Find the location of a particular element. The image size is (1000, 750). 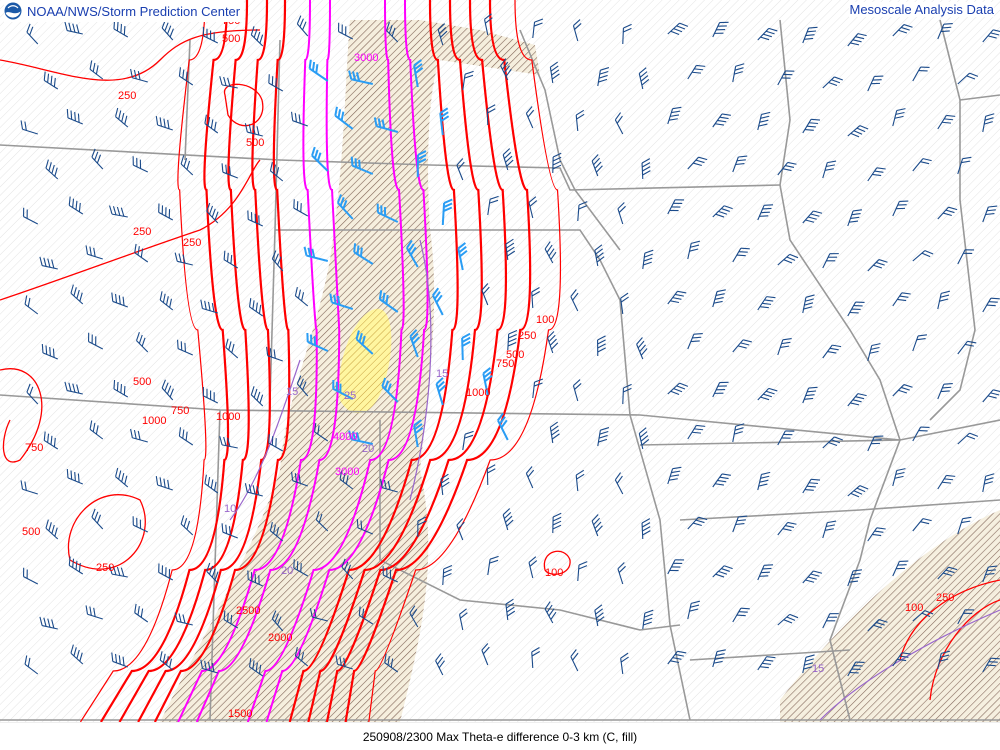

contour-label: 10 is located at coordinates (230, 509).